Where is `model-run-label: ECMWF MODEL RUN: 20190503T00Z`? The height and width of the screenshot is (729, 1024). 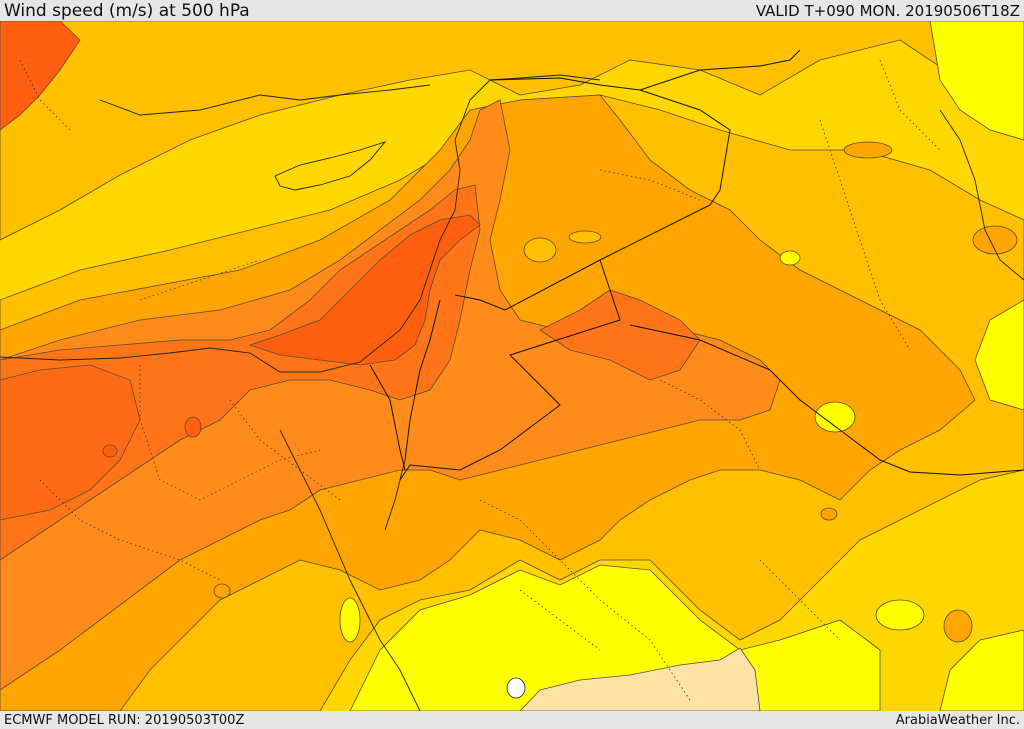 model-run-label: ECMWF MODEL RUN: 20190503T00Z is located at coordinates (124, 720).